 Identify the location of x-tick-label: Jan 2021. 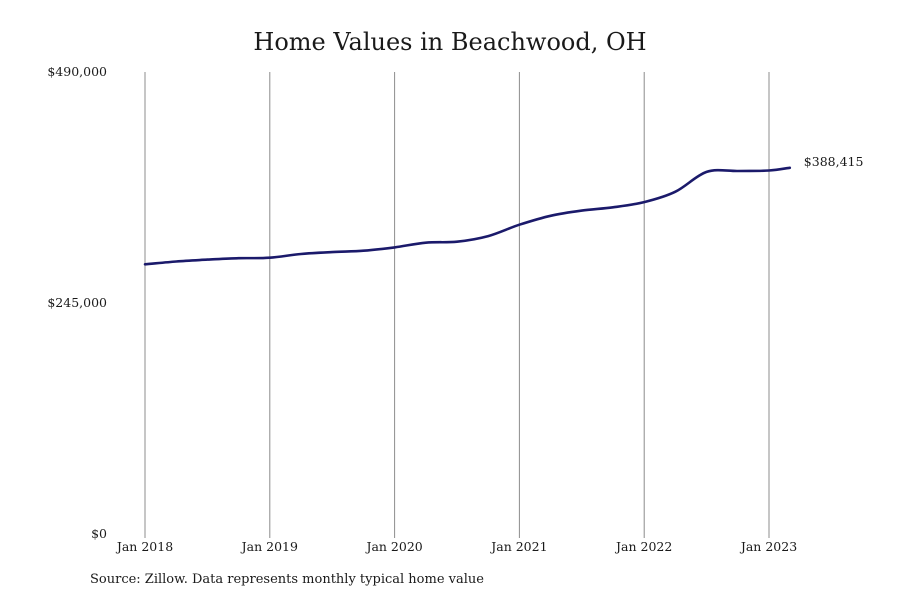
(518, 546).